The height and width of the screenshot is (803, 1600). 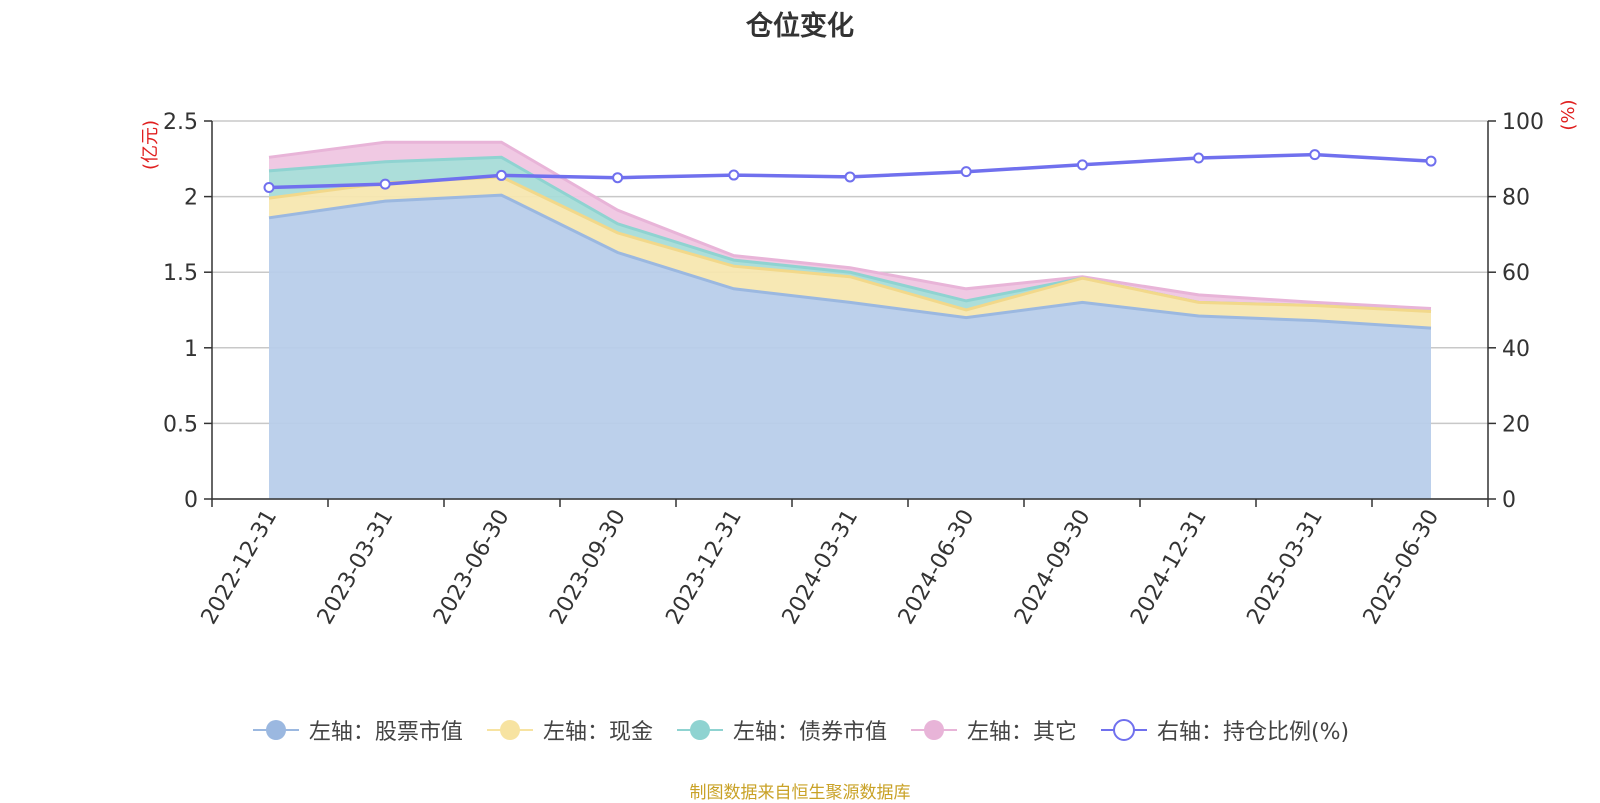 I want to click on x-tick-label: 2025-03-31, so click(x=1285, y=567).